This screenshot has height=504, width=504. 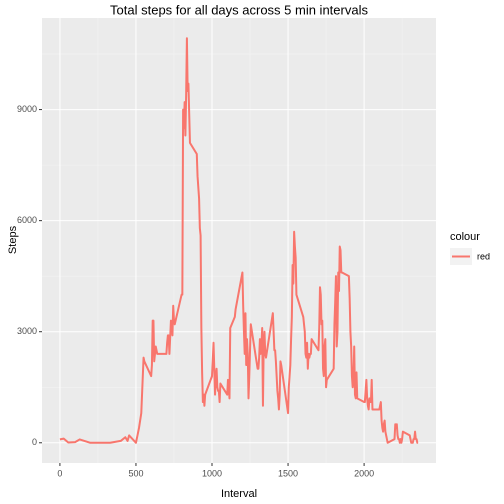 What do you see at coordinates (34, 442) in the screenshot?
I see `y-tick-label: 0` at bounding box center [34, 442].